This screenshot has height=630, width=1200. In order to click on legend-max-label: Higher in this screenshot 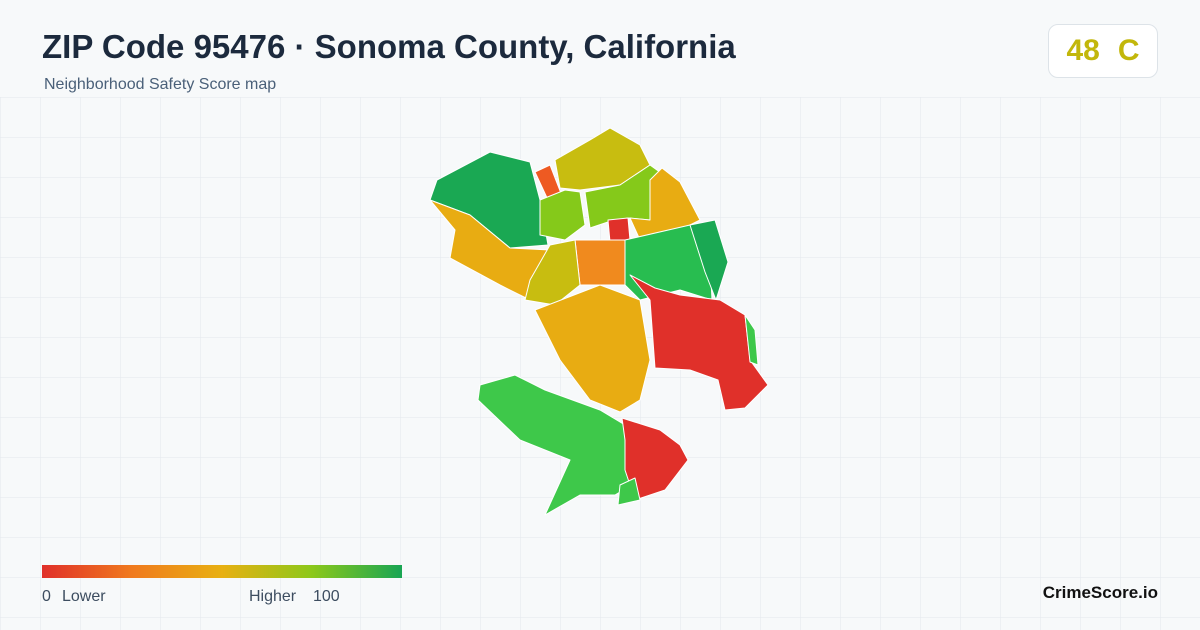, I will do `click(273, 596)`.